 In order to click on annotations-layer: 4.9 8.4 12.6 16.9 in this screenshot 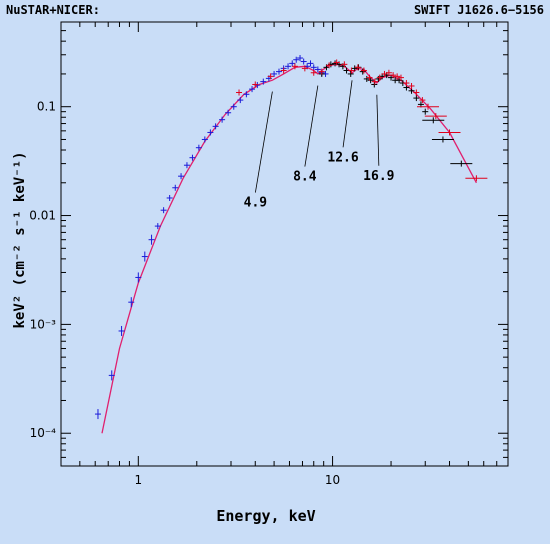, I will do `click(319, 145)`.